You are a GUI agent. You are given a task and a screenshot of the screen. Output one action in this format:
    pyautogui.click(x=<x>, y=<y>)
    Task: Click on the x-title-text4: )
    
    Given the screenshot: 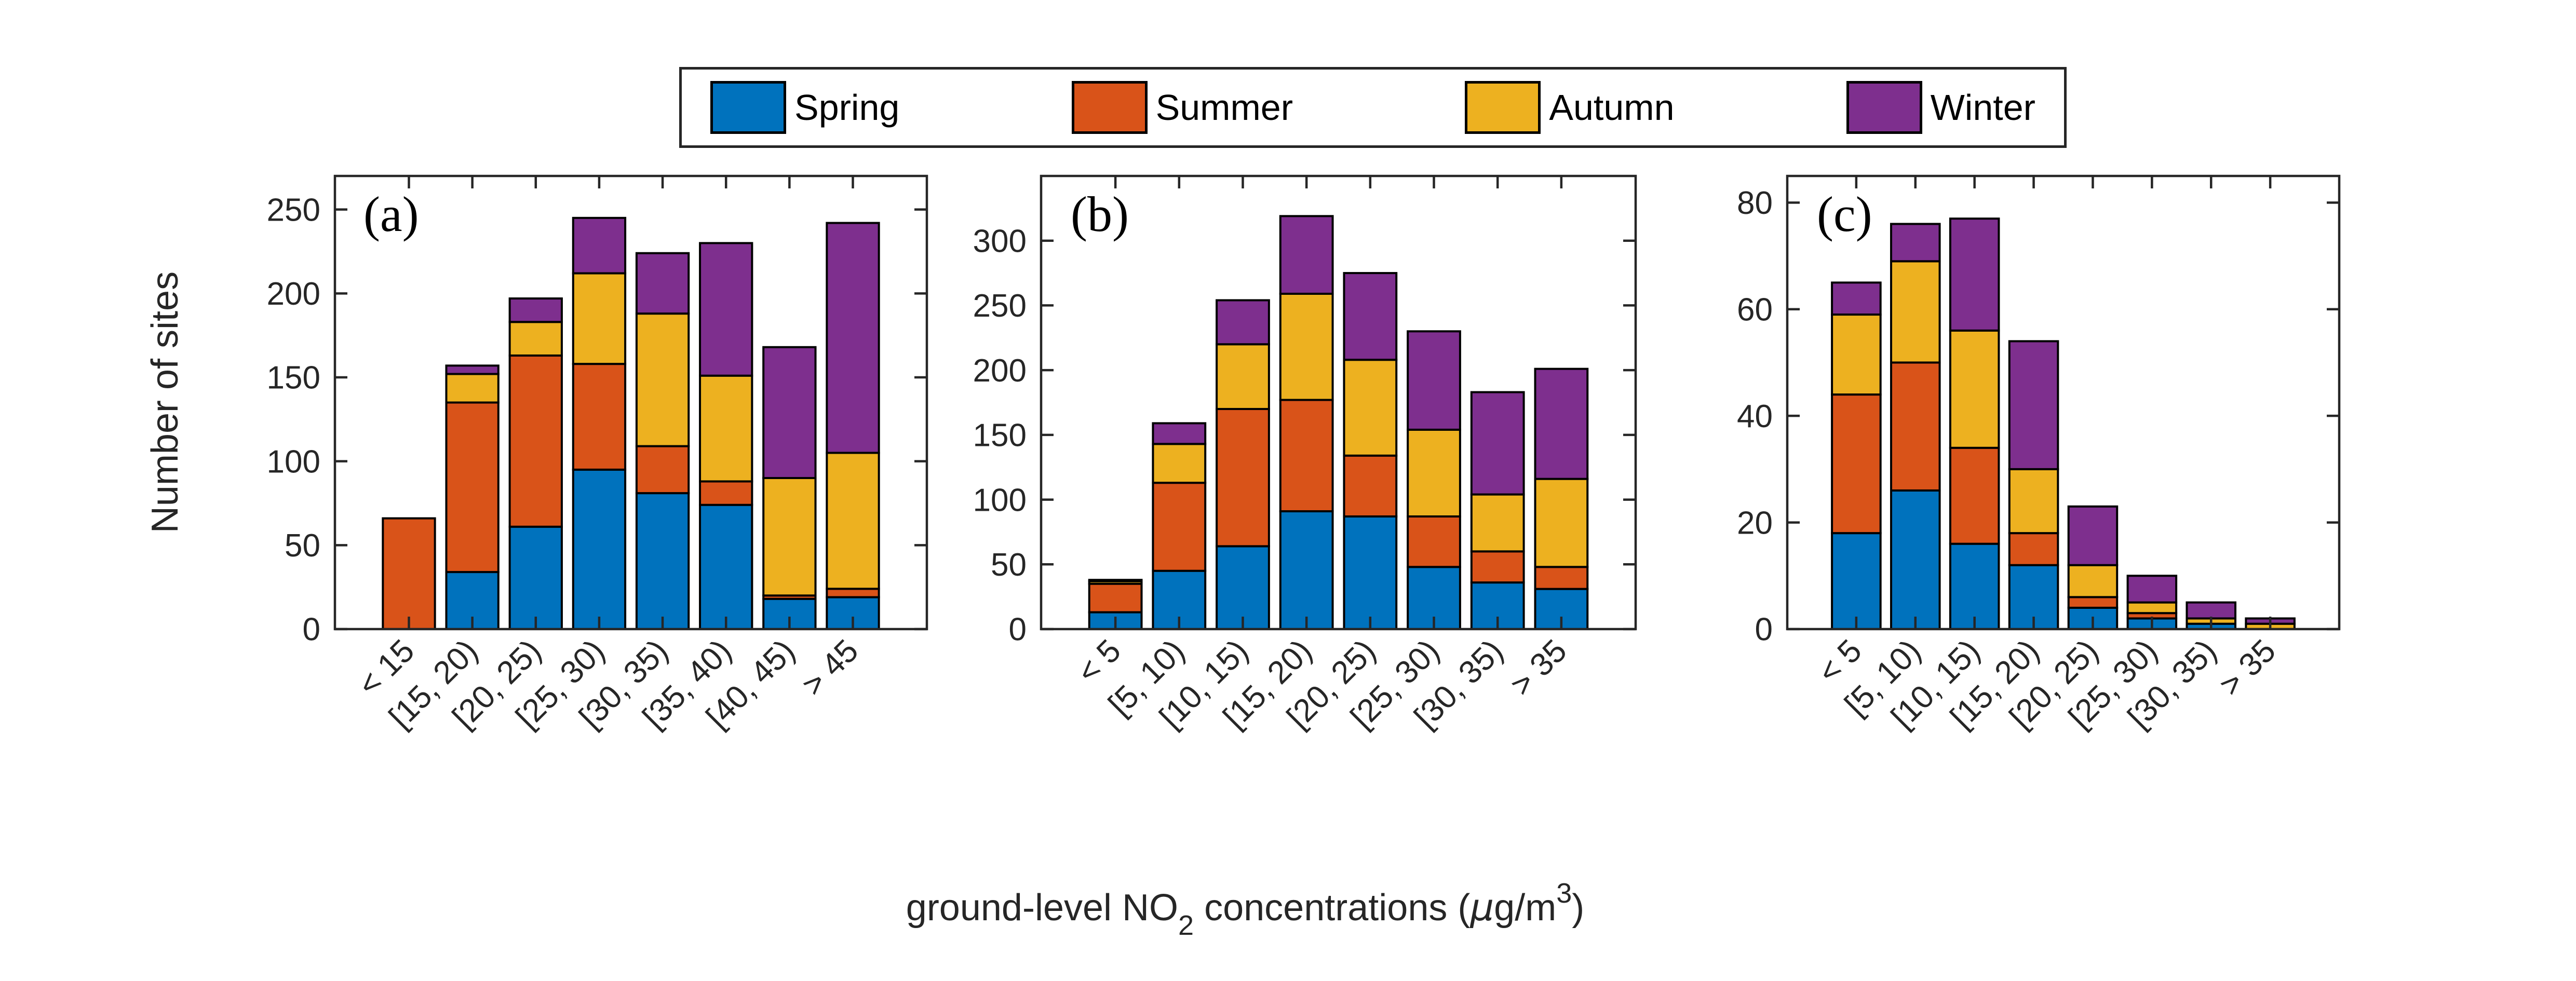 What is the action you would take?
    pyautogui.click(x=1578, y=908)
    